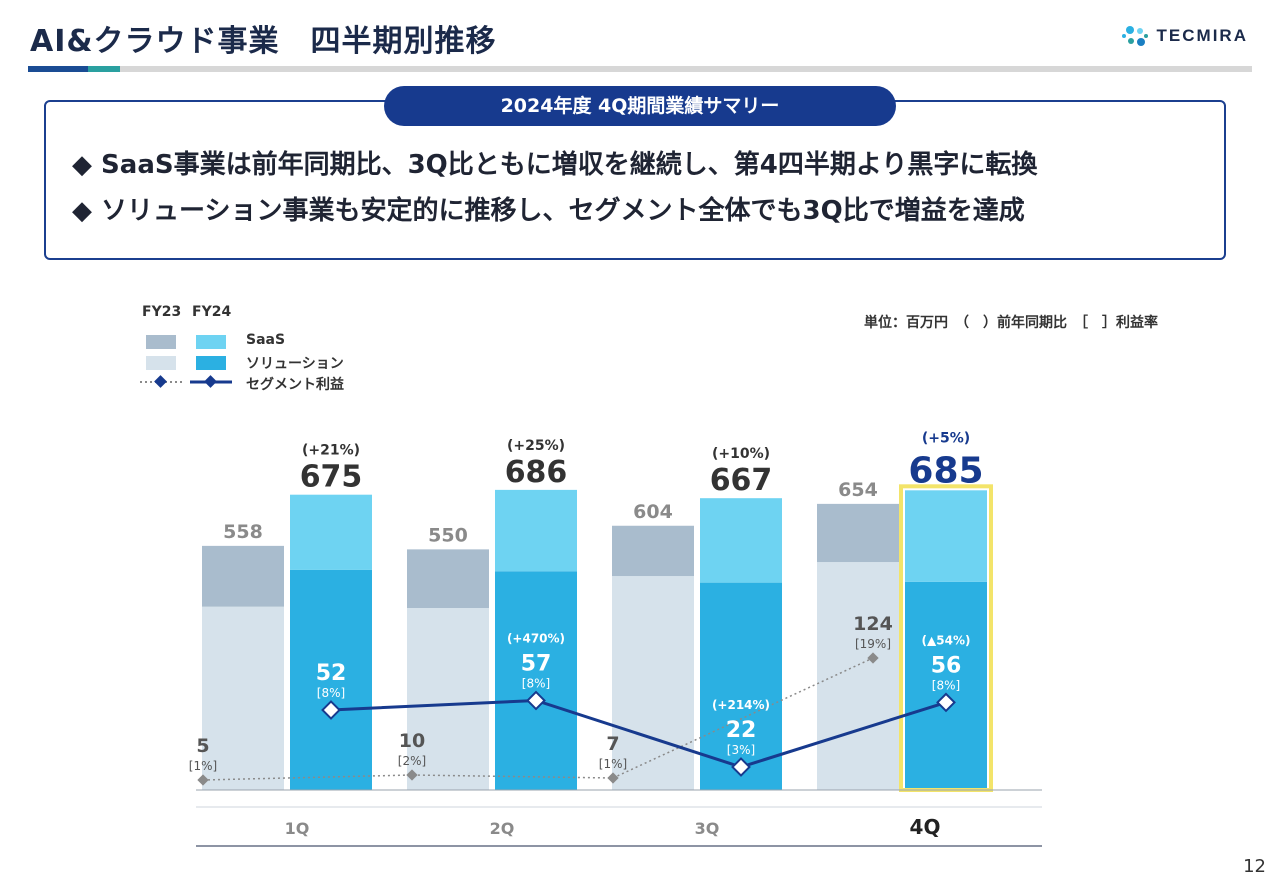 The image size is (1280, 886). Describe the element at coordinates (741, 750) in the screenshot. I see `label-fy24-margin: [3%]` at that location.